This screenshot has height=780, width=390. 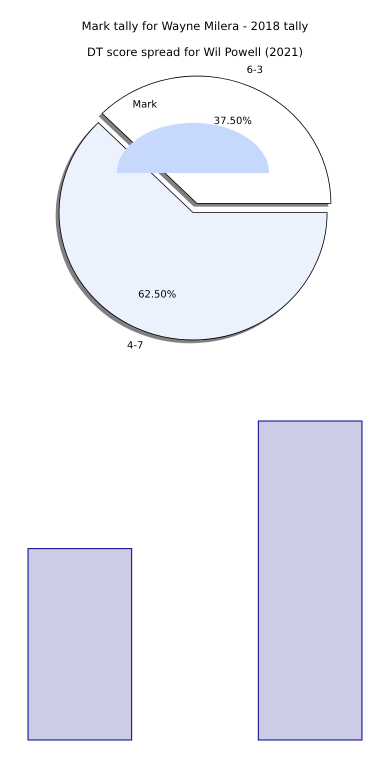 What do you see at coordinates (195, 52) in the screenshot?
I see `chart-title: DT score spread for Wil Powell (2021)` at bounding box center [195, 52].